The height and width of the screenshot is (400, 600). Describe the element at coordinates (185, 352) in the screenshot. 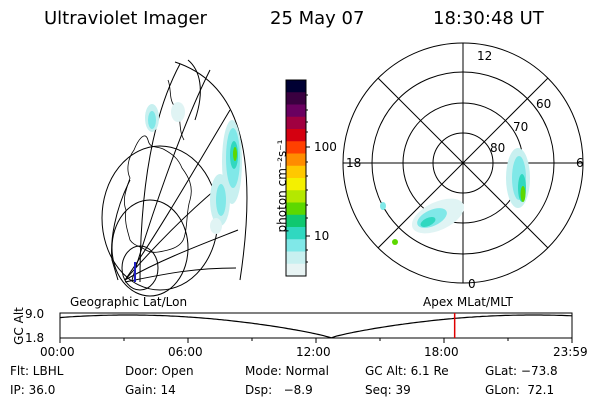

I see `x-tick-0600: 06:00` at that location.